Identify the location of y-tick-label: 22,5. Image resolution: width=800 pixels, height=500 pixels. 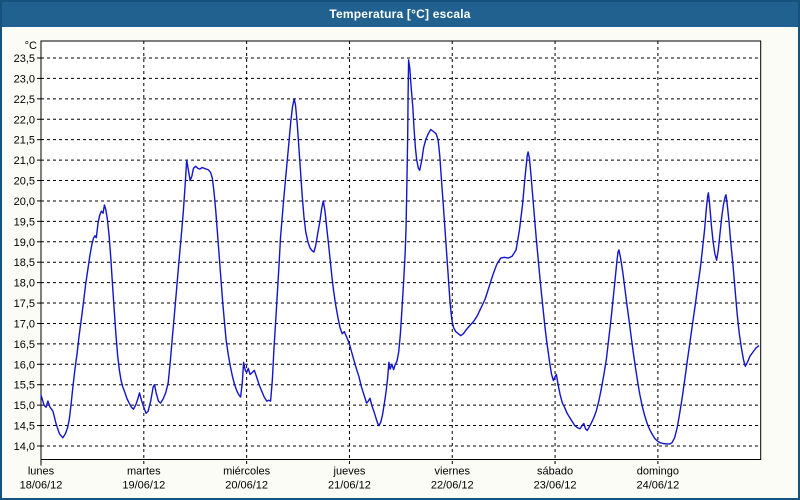
(24, 100).